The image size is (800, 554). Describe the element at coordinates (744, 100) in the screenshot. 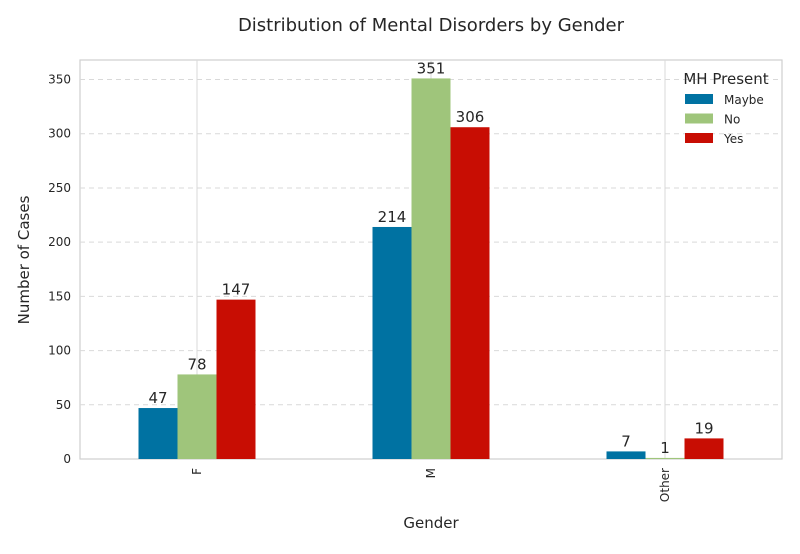

I see `legend-label: Maybe` at that location.